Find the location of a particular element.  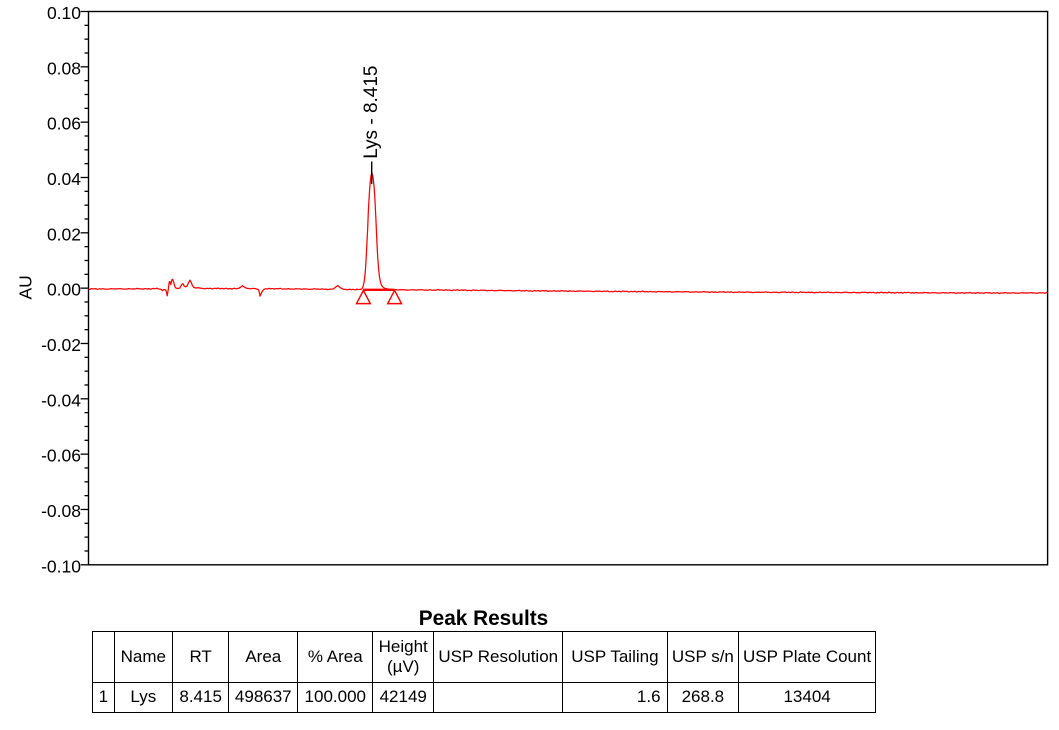

svg-text: -0.10 is located at coordinates (61, 566).